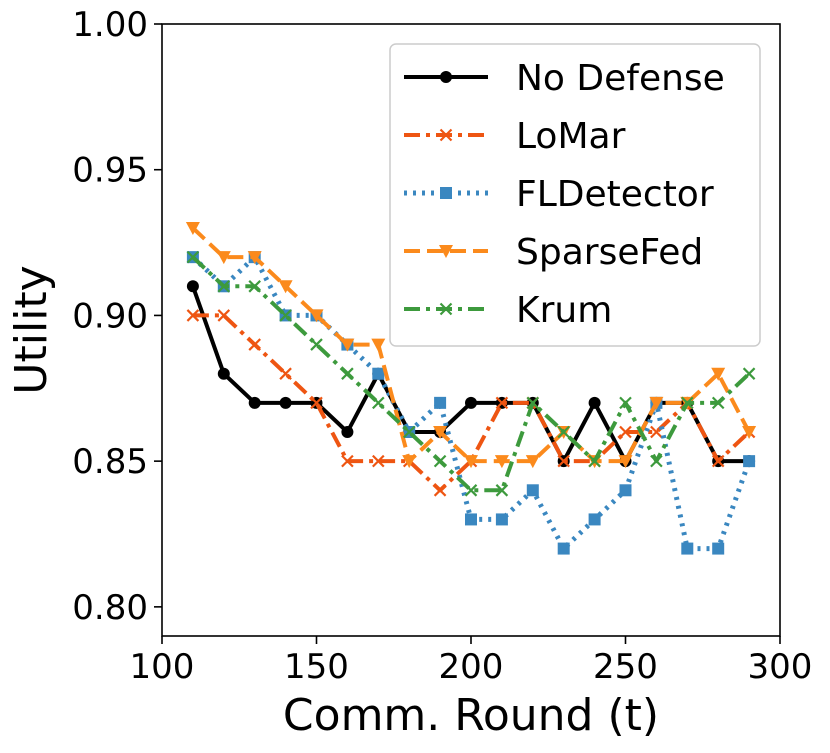  Describe the element at coordinates (564, 310) in the screenshot. I see `legend-label-4: Krum` at that location.